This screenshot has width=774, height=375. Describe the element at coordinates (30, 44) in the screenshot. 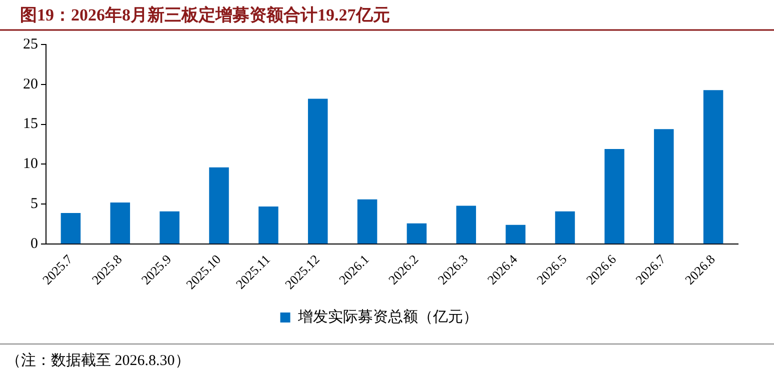

I see `y-tick-label: 25` at that location.